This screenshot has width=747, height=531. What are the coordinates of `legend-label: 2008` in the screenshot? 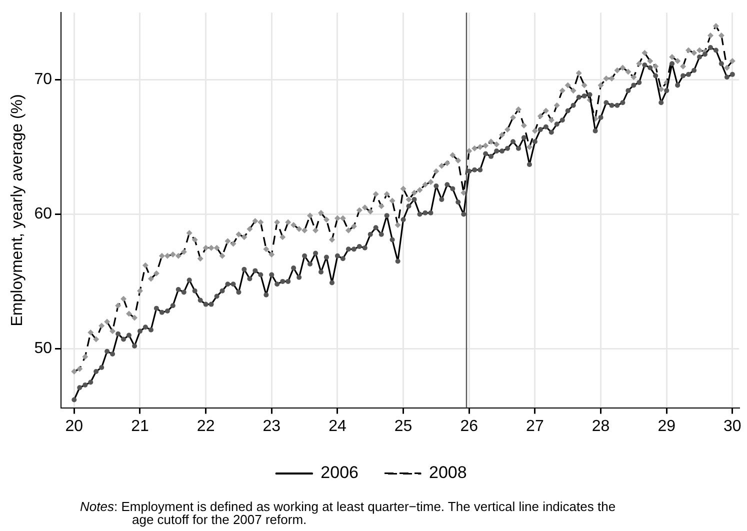 It's located at (448, 472).